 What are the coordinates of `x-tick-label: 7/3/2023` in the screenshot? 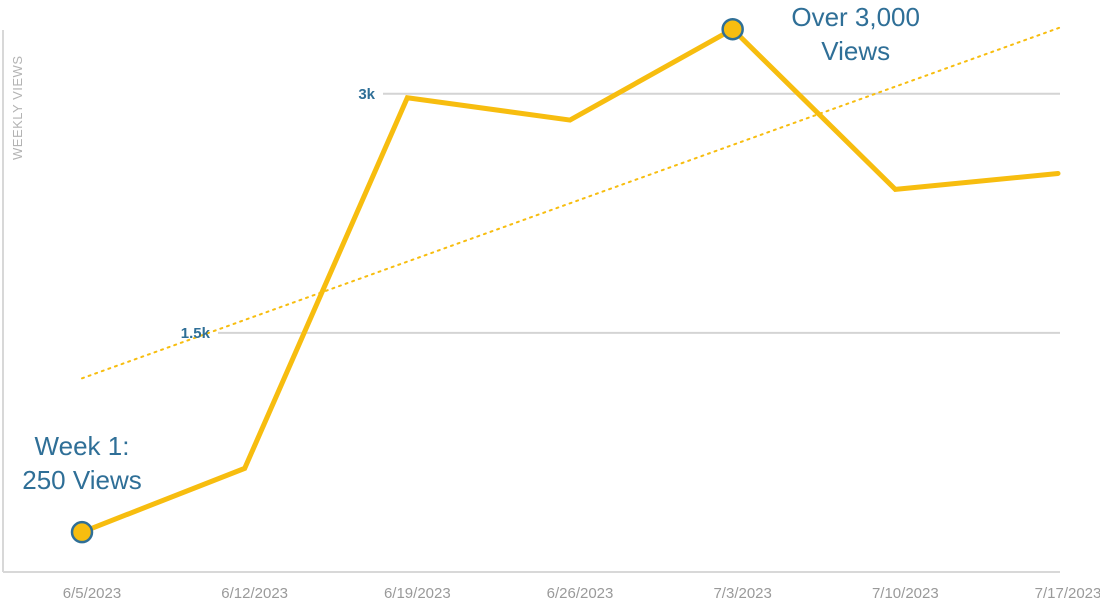 It's located at (742, 593).